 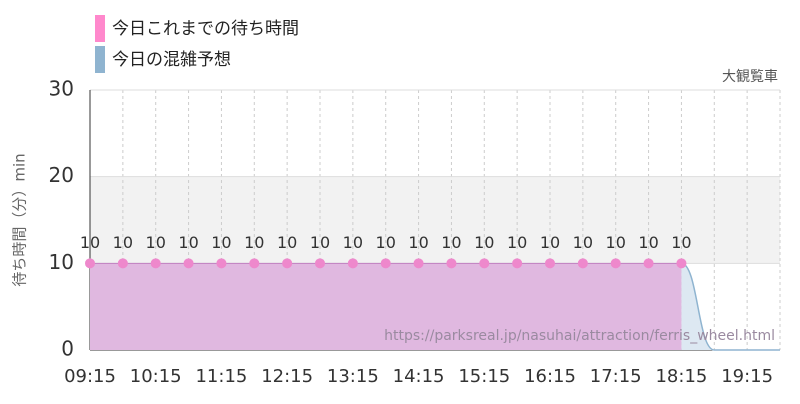 What do you see at coordinates (484, 376) in the screenshot?
I see `x-tick-label: 15:15` at bounding box center [484, 376].